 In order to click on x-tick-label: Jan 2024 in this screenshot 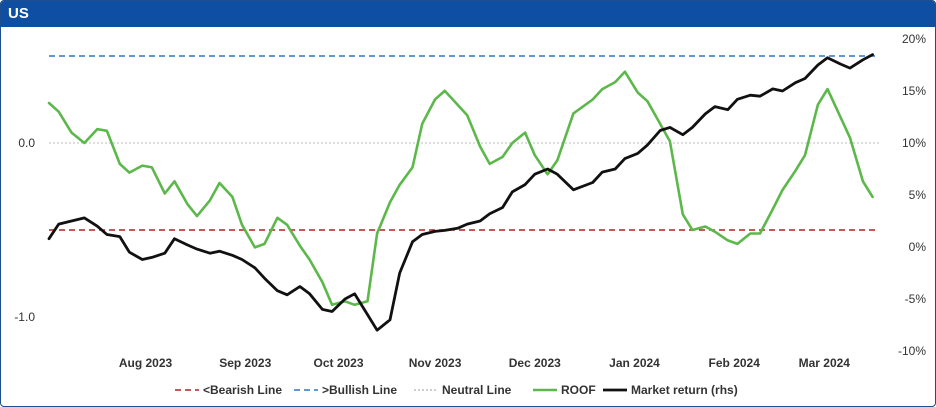, I will do `click(634, 363)`.